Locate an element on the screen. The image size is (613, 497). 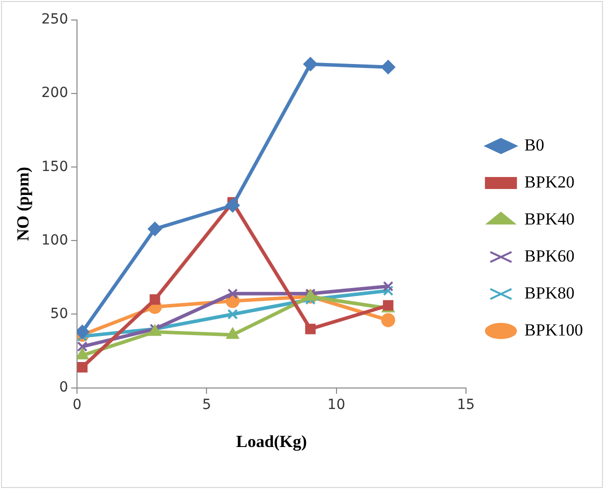
y-axis-title: NO (ppm) is located at coordinates (23, 203).